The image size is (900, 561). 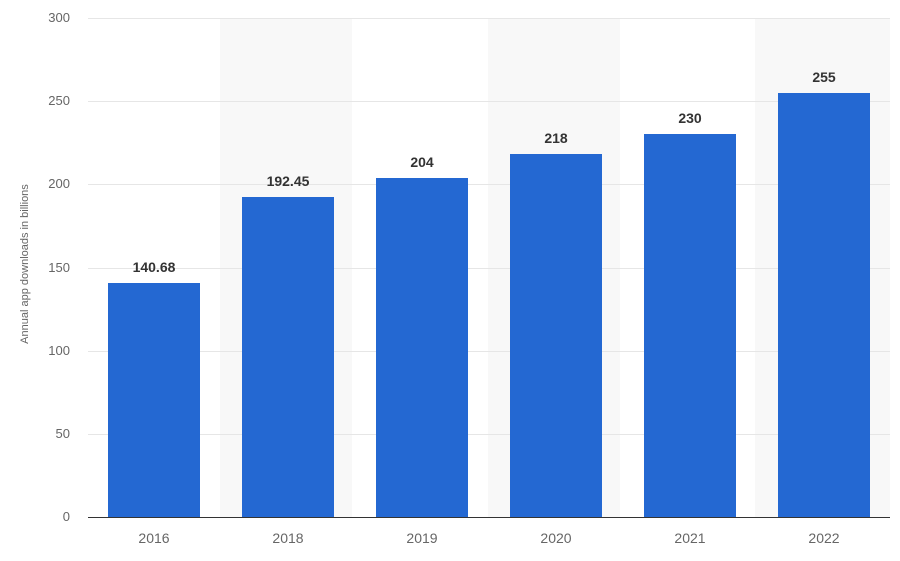 What do you see at coordinates (556, 335) in the screenshot?
I see `bar-2020` at bounding box center [556, 335].